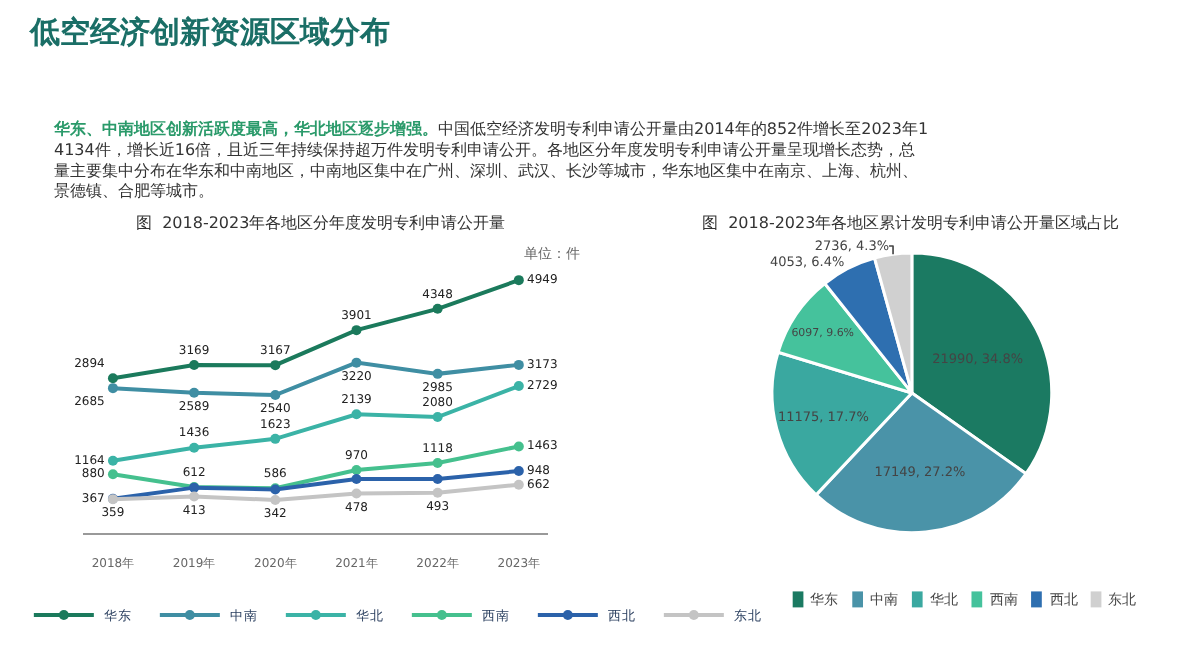  I want to click on text: 华东、中南地区创新活跃度最高，华北地区逐步增强。, so click(245, 128).